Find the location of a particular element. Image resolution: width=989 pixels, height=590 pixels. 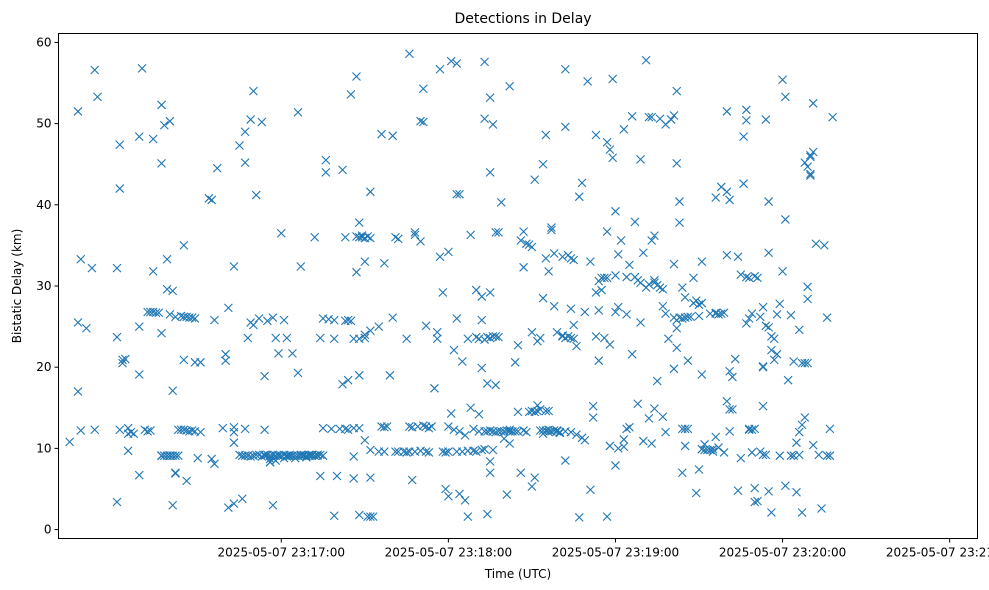

x-tick-label: 2025-05-07 23:17:00 is located at coordinates (281, 553).